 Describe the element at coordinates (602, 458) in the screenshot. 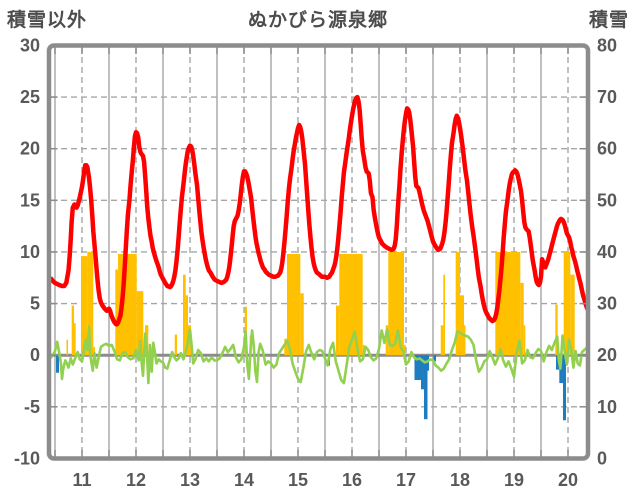

I see `right-axis-tick-label: 0` at that location.